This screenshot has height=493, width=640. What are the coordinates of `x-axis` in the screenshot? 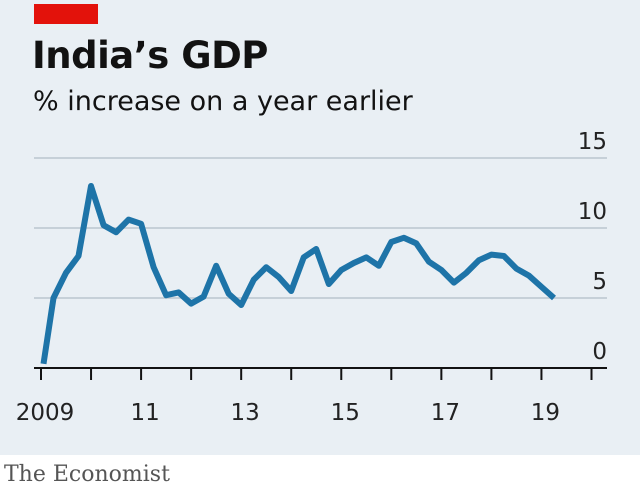 It's located at (320, 373).